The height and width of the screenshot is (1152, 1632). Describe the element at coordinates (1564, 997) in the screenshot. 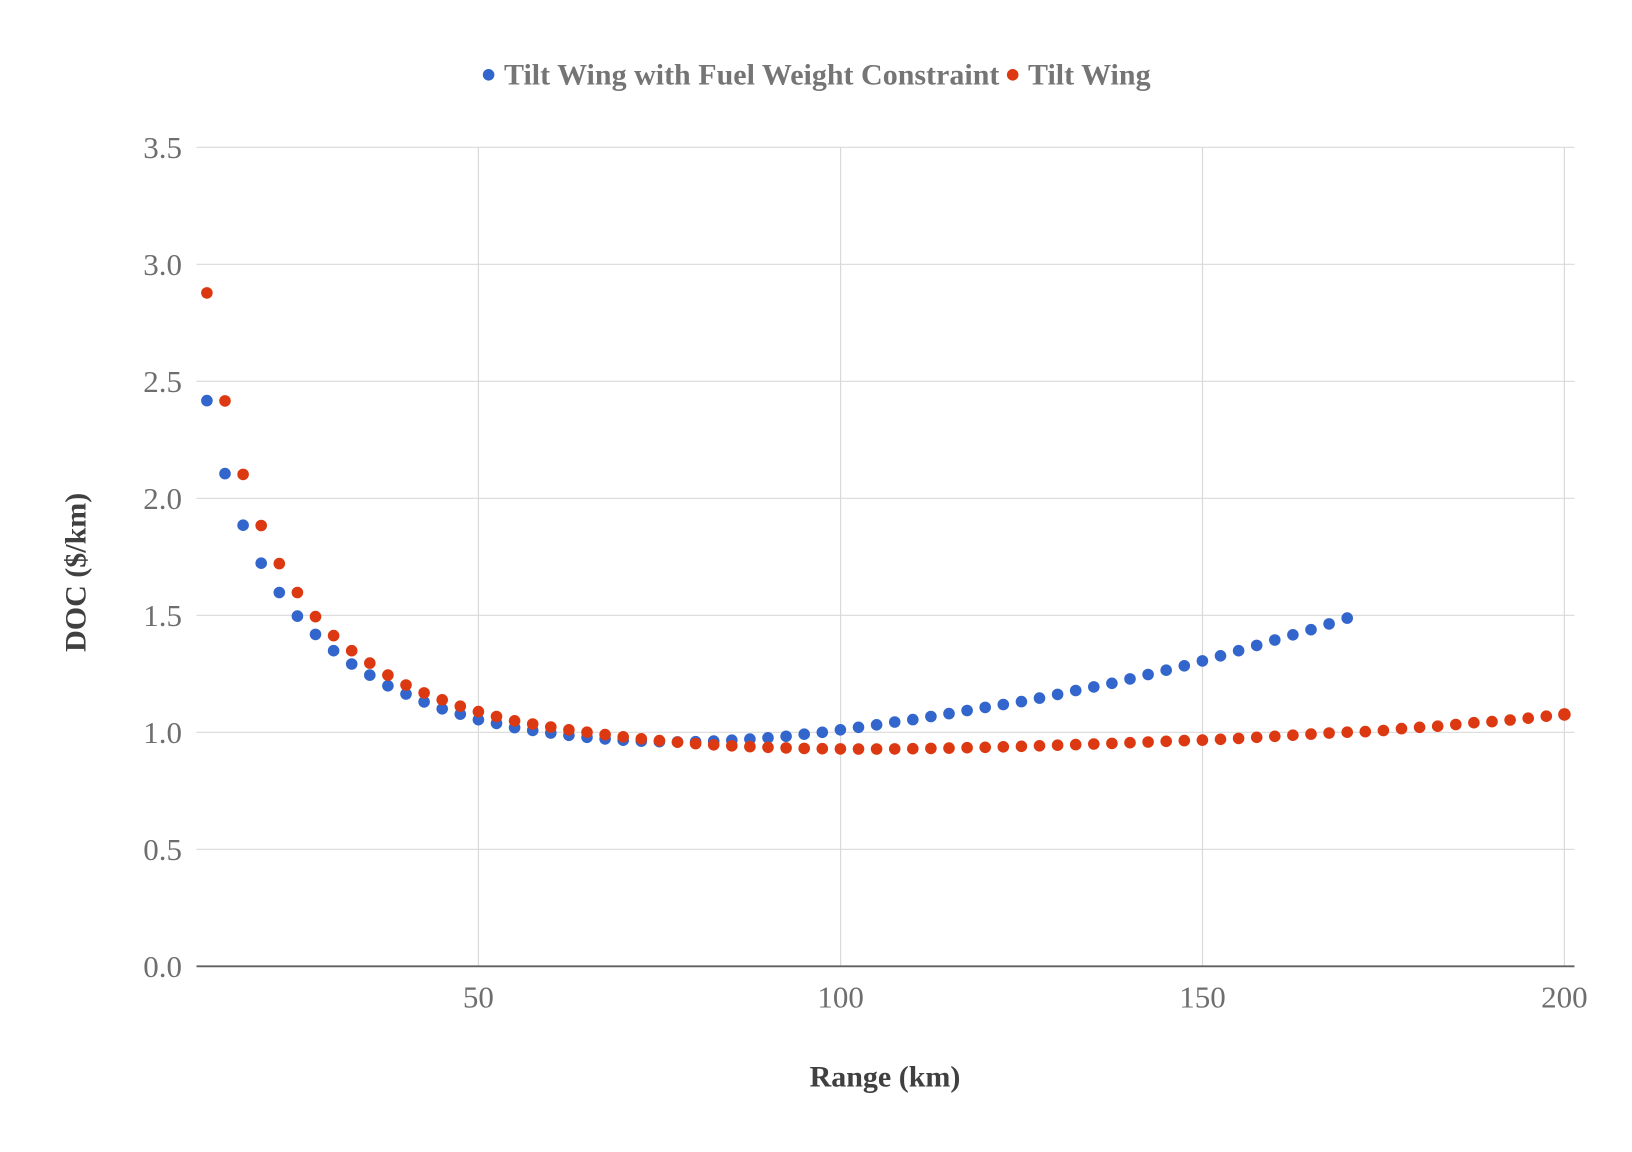

I see `svg-text: 200` at that location.